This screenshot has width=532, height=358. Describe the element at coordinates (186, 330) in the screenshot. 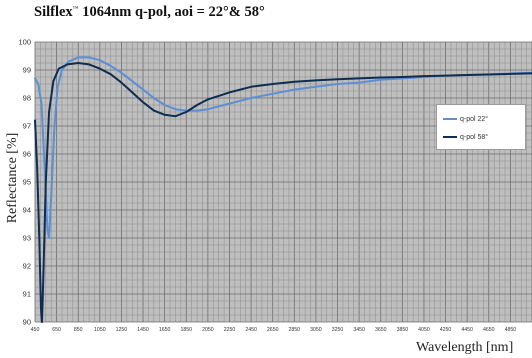

I see `x-tick-label: 1850` at that location.